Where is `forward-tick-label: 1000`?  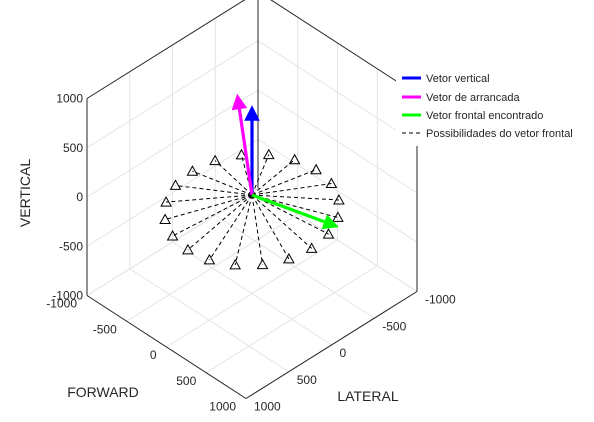
forward-tick-label: 1000 is located at coordinates (222, 407).